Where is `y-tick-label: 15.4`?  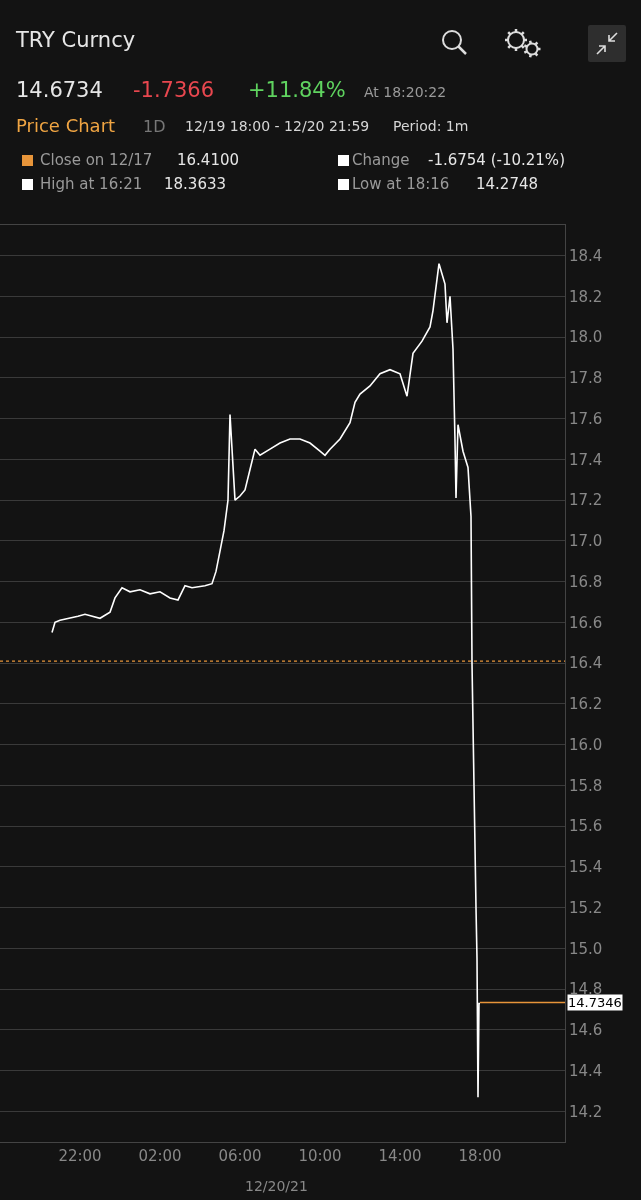 y-tick-label: 15.4 is located at coordinates (586, 867).